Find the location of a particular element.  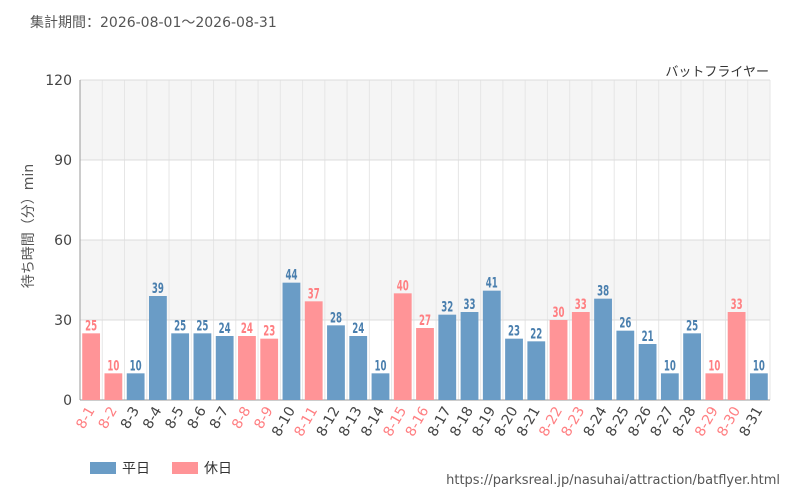

bar-value-label: 30 is located at coordinates (559, 313).